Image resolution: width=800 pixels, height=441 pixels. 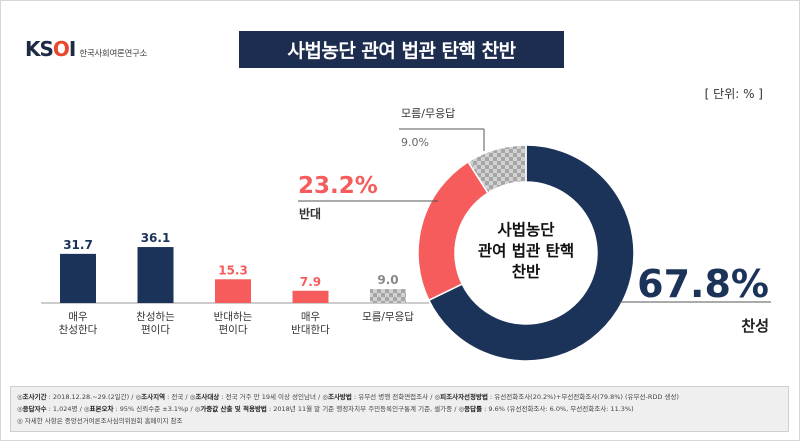 I want to click on footnote-value: : 유무선 병행 전화면접조사 /, so click(x=393, y=397).